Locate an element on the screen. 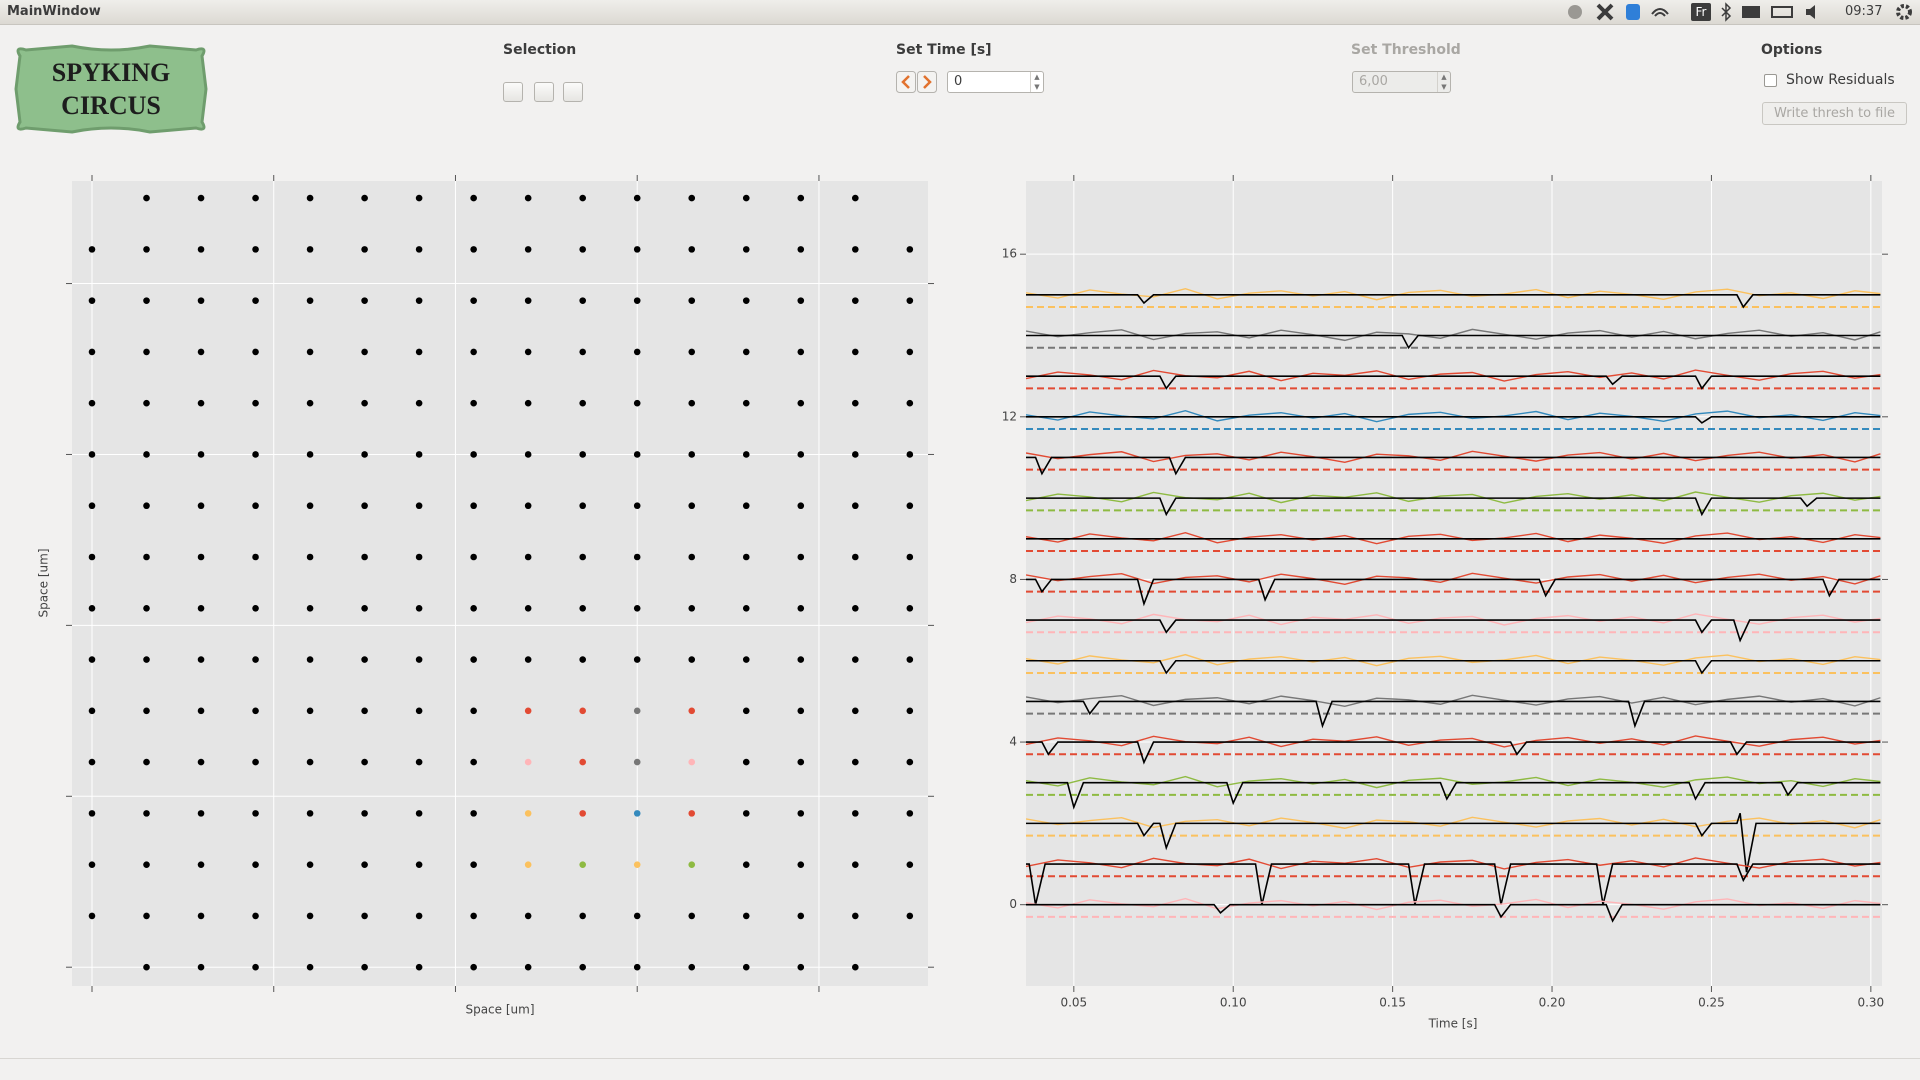 The image size is (1920, 1080). picker-button is located at coordinates (573, 92).